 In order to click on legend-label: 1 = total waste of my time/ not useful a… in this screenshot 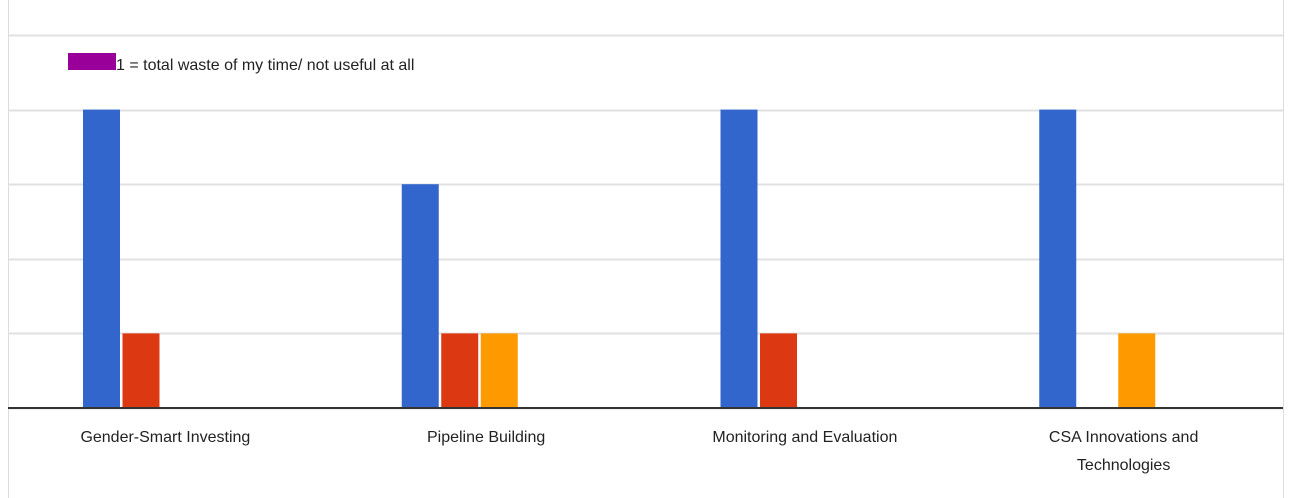, I will do `click(265, 65)`.